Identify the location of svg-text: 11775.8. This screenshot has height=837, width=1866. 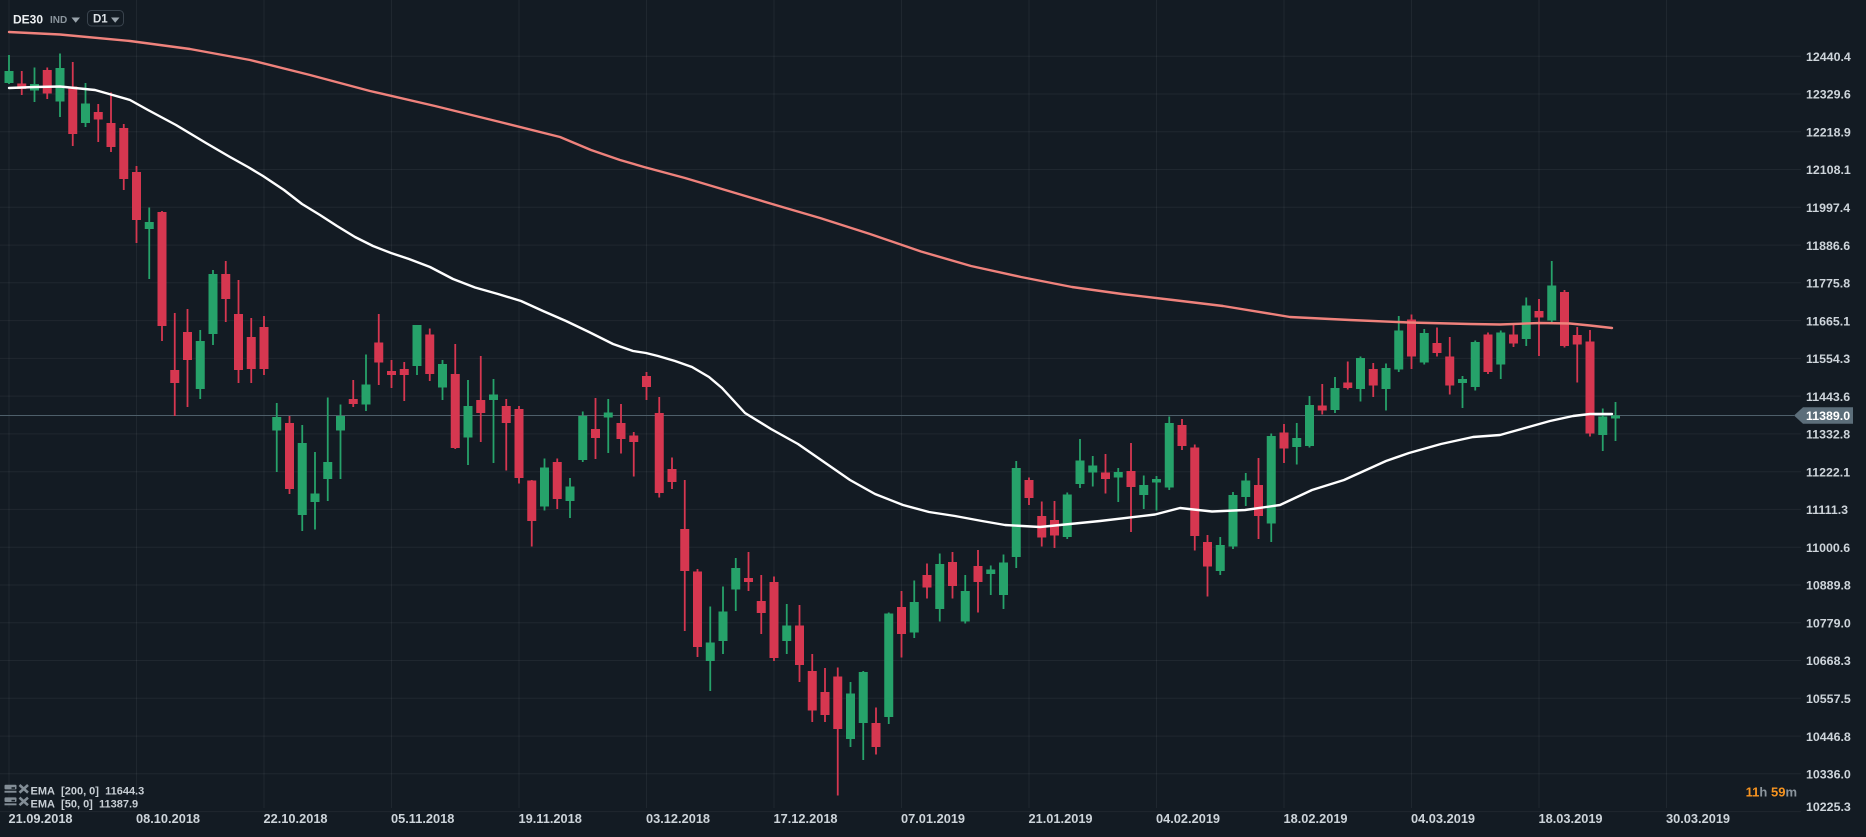
(1828, 284).